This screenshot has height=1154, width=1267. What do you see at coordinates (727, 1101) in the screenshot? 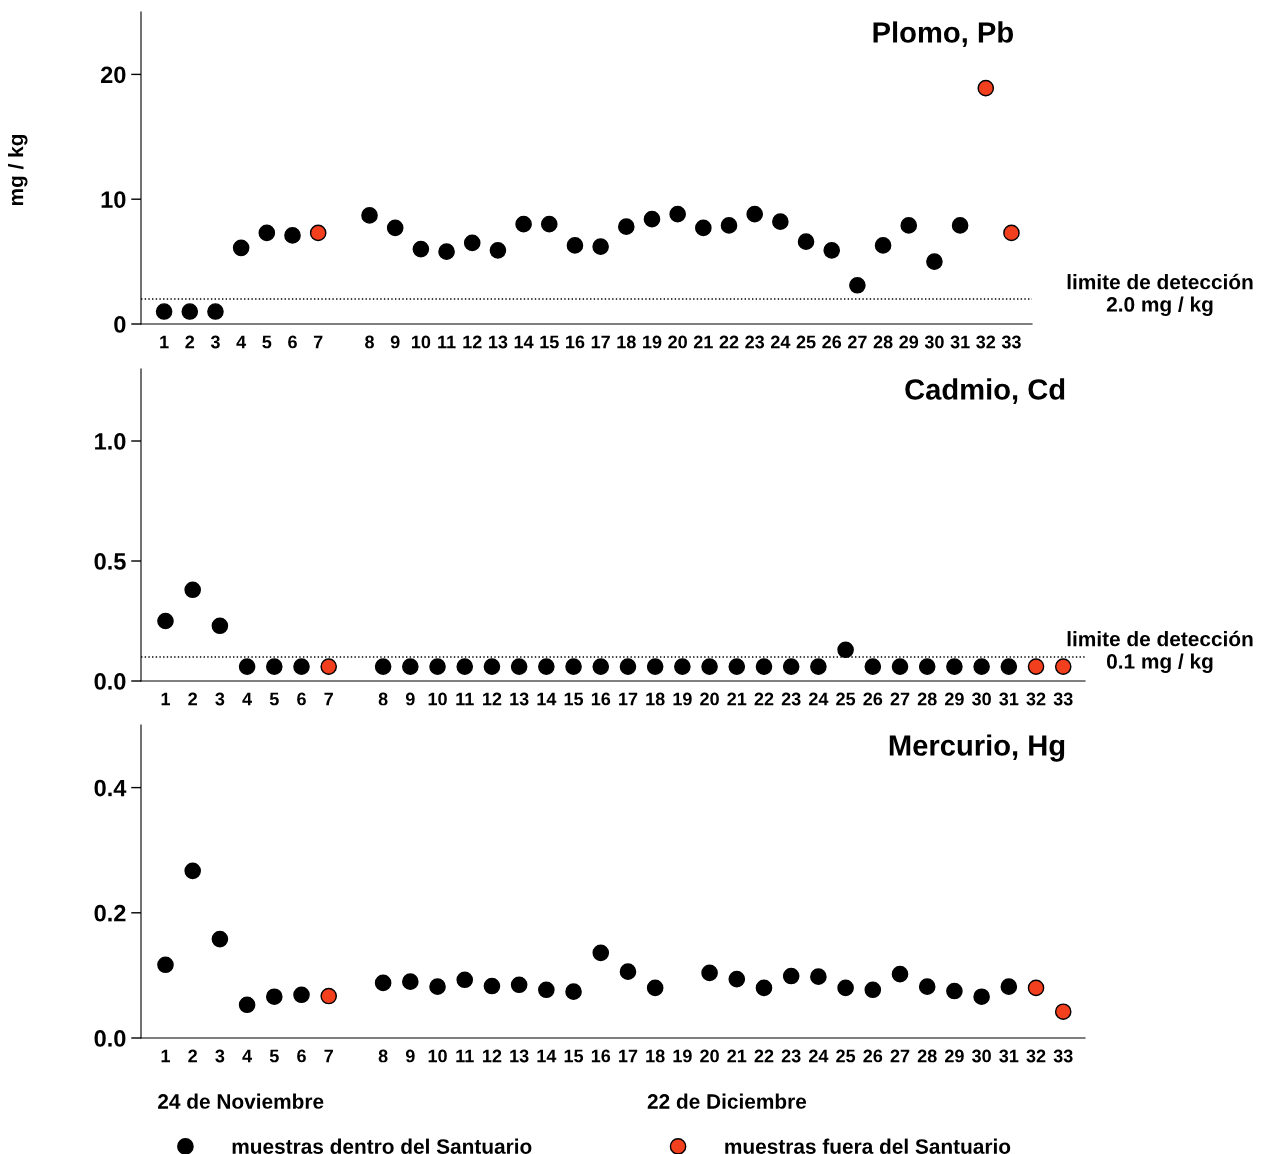
I see `text: 22 de Diciembre` at bounding box center [727, 1101].